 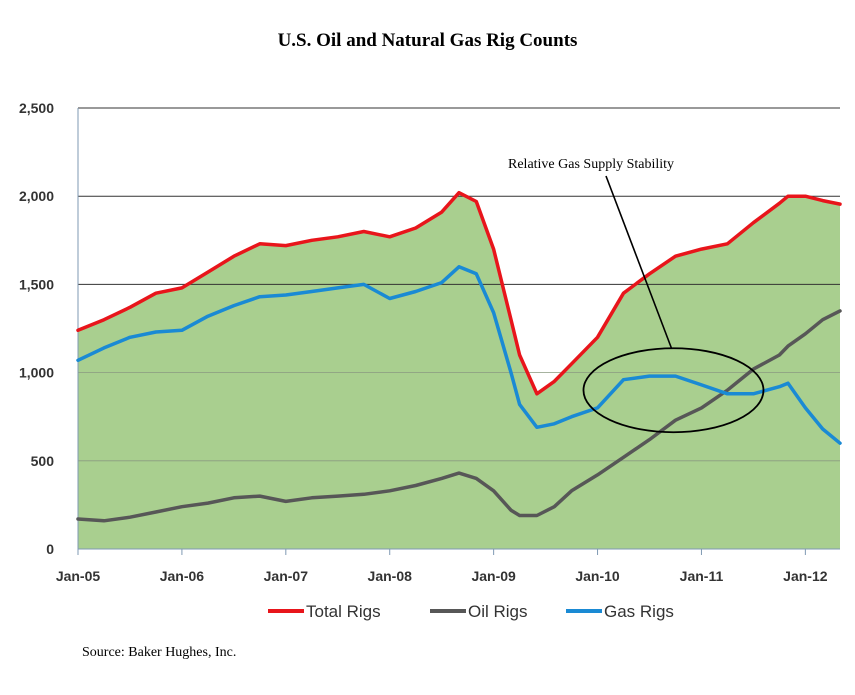 What do you see at coordinates (702, 576) in the screenshot?
I see `x-tick-label: Jan-11` at bounding box center [702, 576].